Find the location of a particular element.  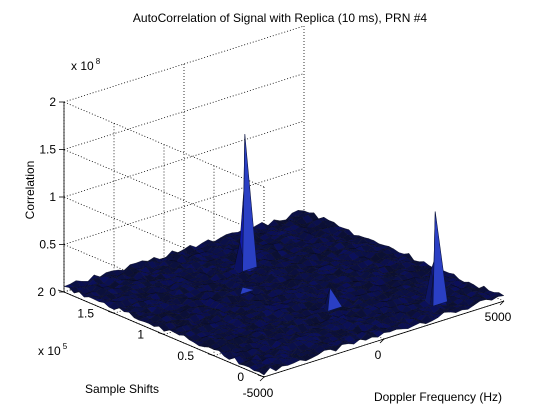

z-multiplier: x 10 8 is located at coordinates (86, 65).